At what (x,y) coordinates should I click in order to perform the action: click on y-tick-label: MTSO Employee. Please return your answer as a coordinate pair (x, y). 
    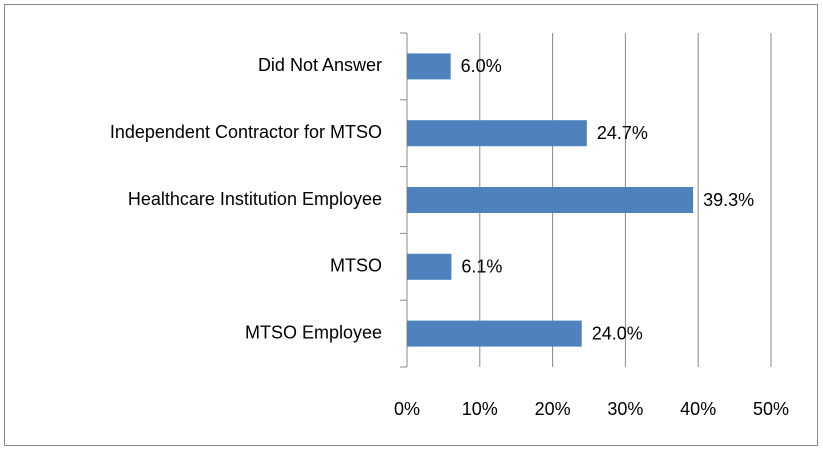
    Looking at the image, I should click on (313, 332).